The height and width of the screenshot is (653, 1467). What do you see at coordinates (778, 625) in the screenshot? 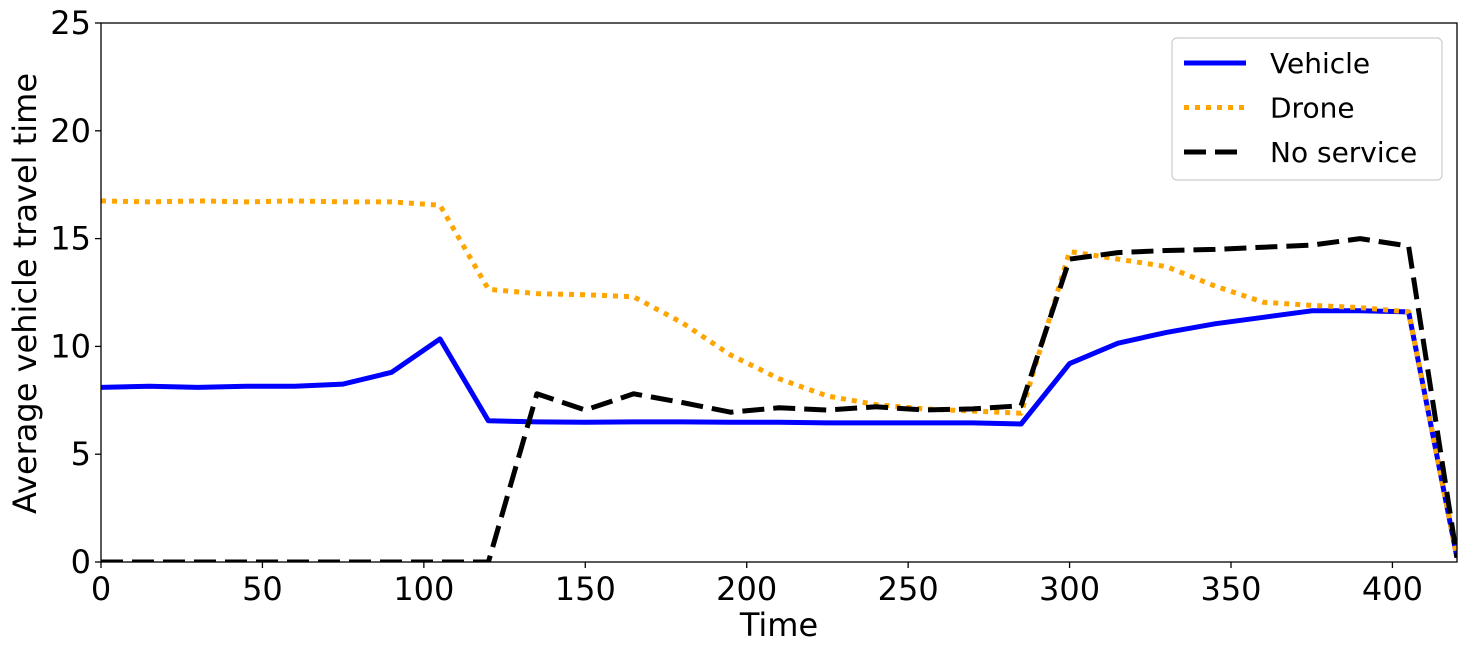
I see `x-axis-label: Time` at bounding box center [778, 625].